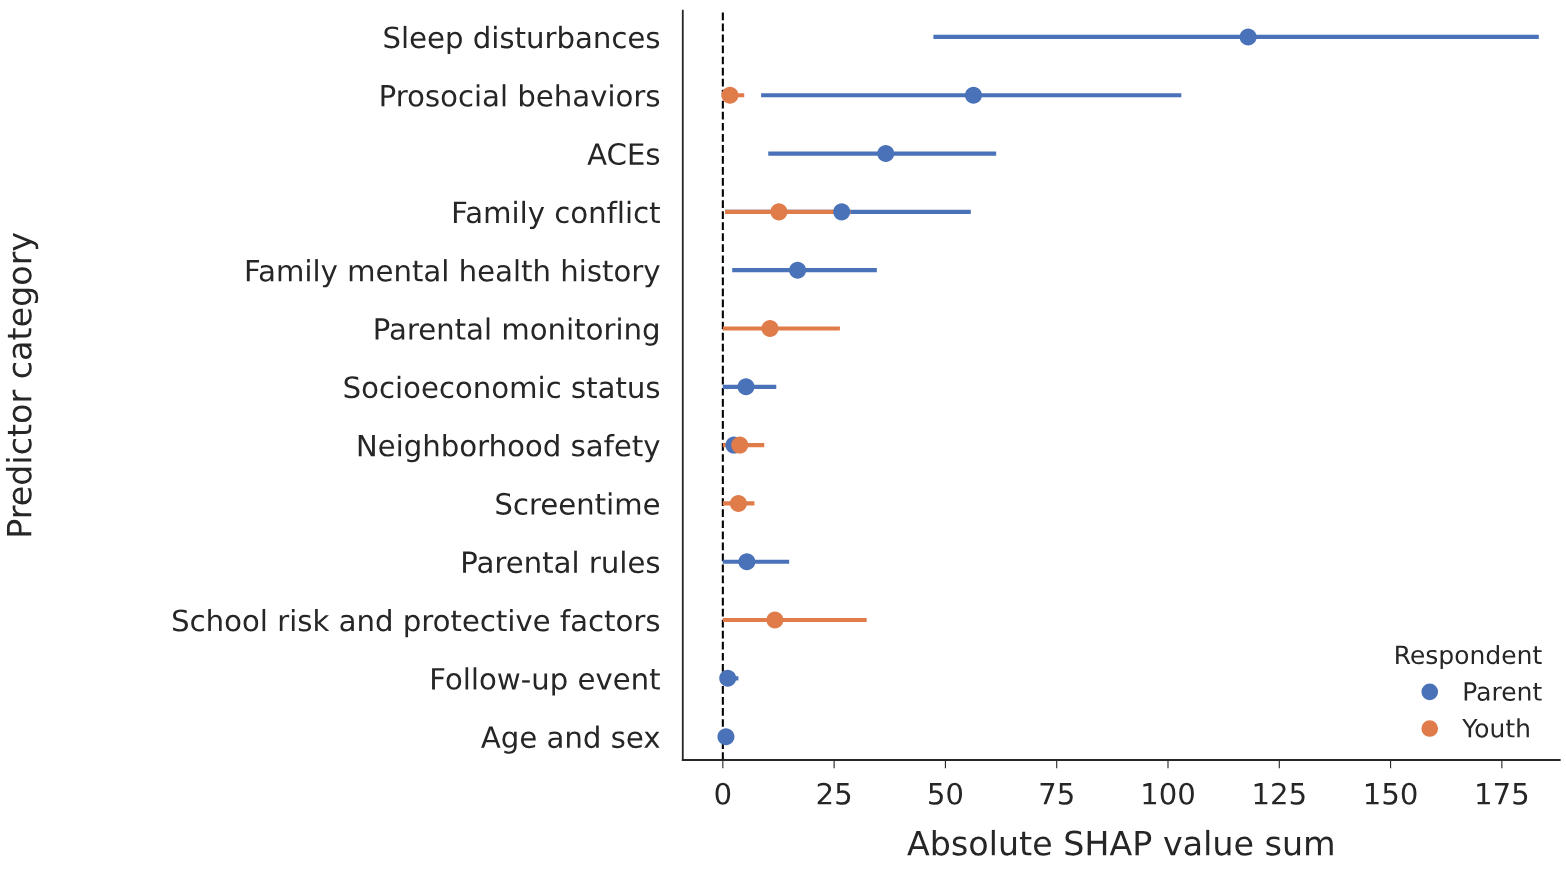 The width and height of the screenshot is (1566, 892). Describe the element at coordinates (516, 331) in the screenshot. I see `y-tick-label: Parental monitoring` at that location.